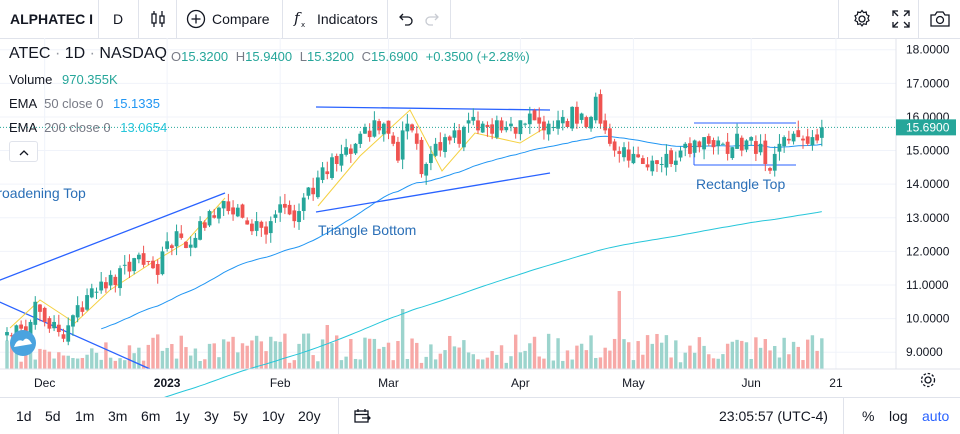 Image resolution: width=960 pixels, height=434 pixels. Describe the element at coordinates (868, 416) in the screenshot. I see `percent-scale-toggle: %` at that location.